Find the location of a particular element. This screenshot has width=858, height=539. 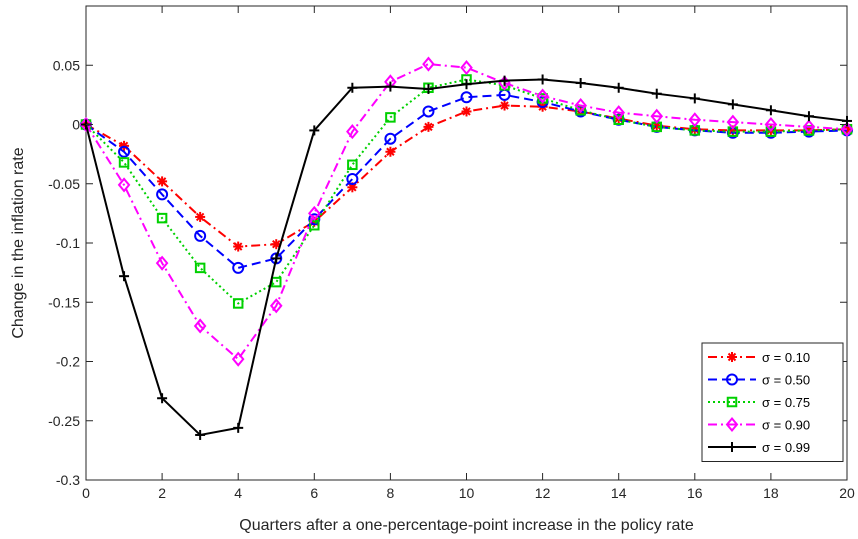

y-axis-label: Change in the inflation rate is located at coordinates (18, 242).